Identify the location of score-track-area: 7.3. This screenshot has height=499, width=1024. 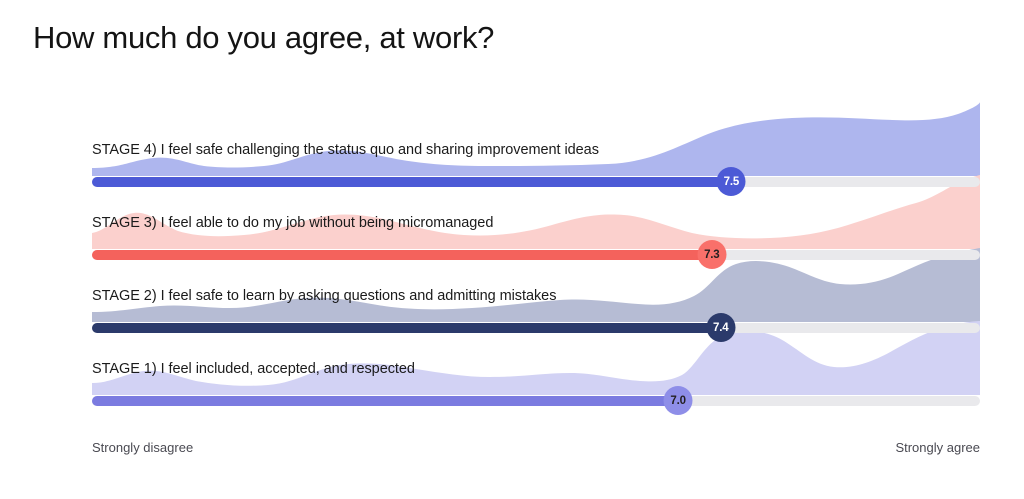
(536, 254).